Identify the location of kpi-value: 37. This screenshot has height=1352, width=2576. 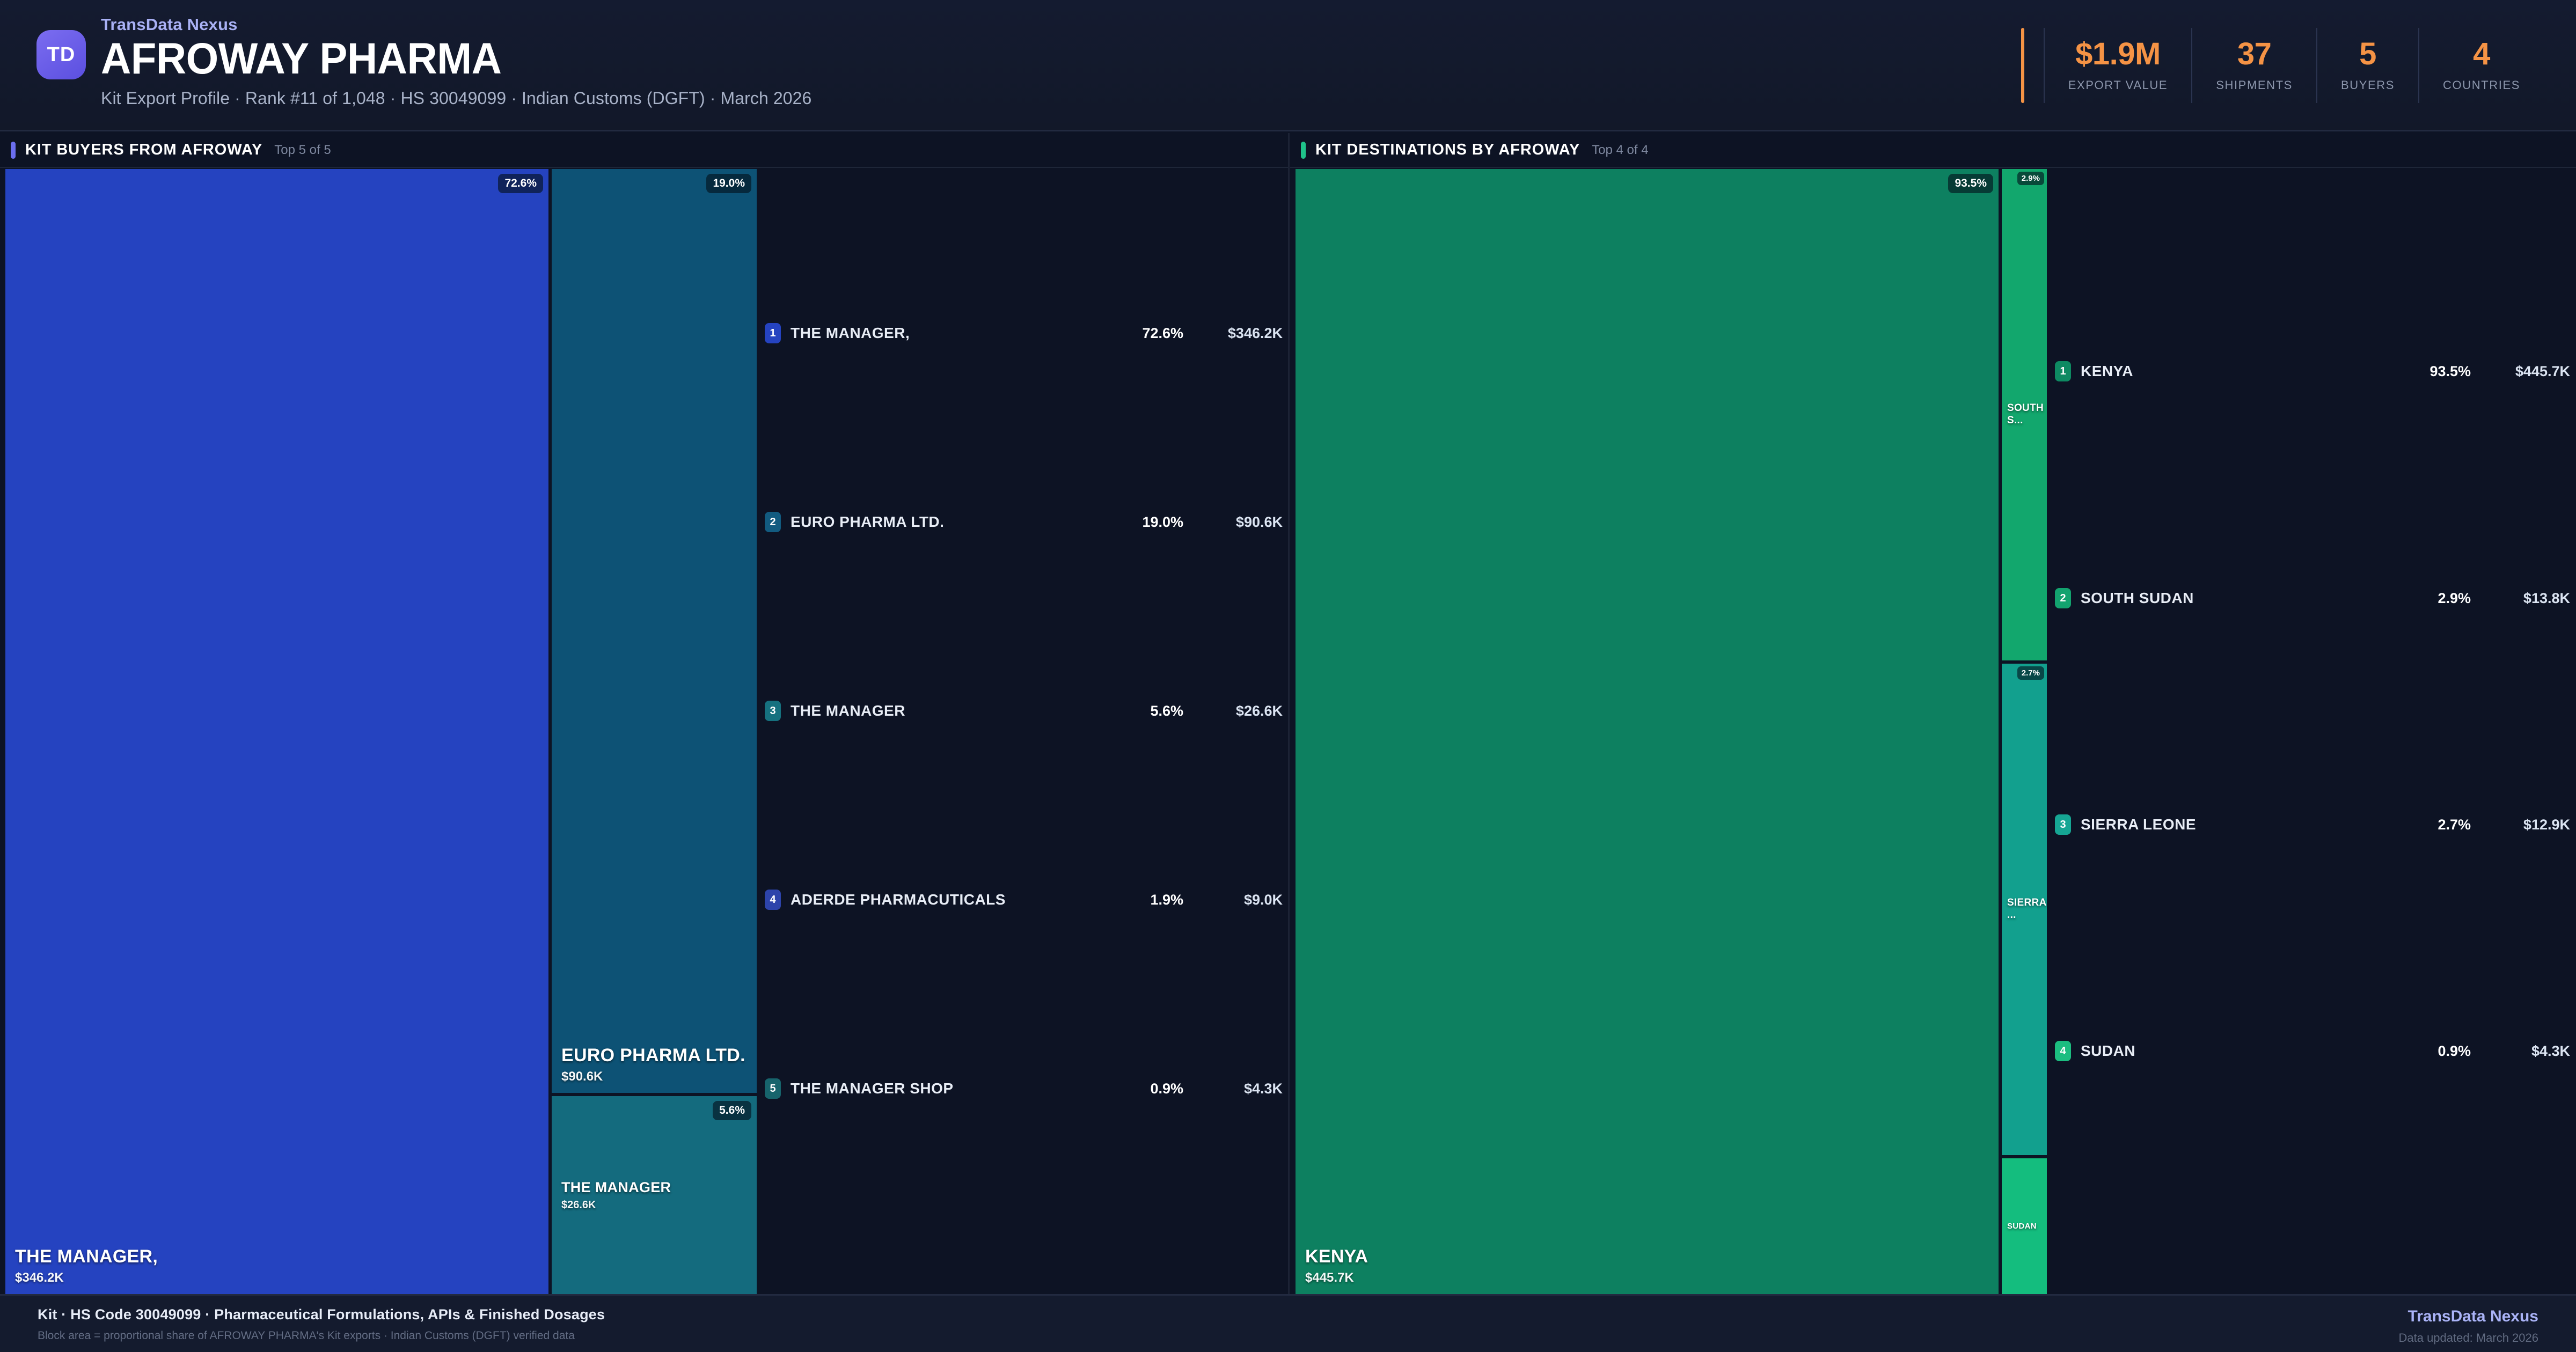
(2254, 53).